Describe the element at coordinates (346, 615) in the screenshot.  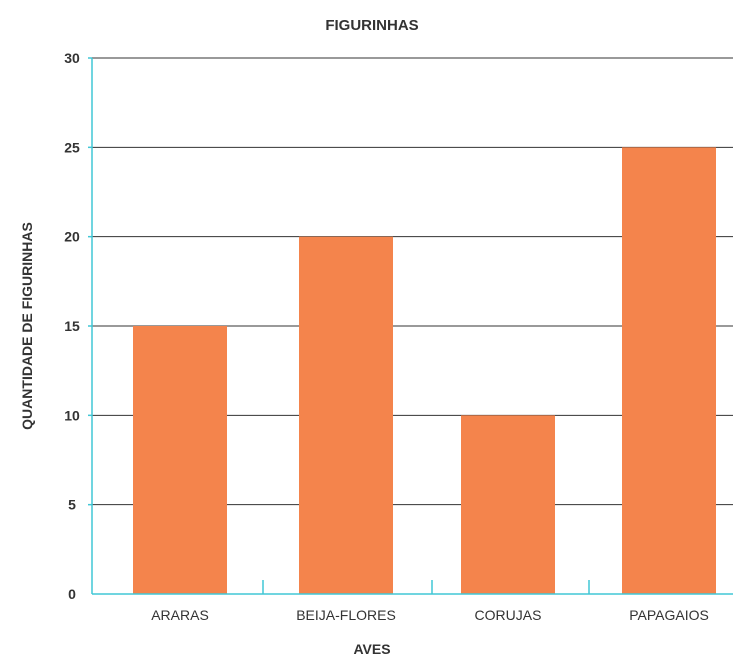
I see `x-tick-label: BEIJA-FLORES` at that location.